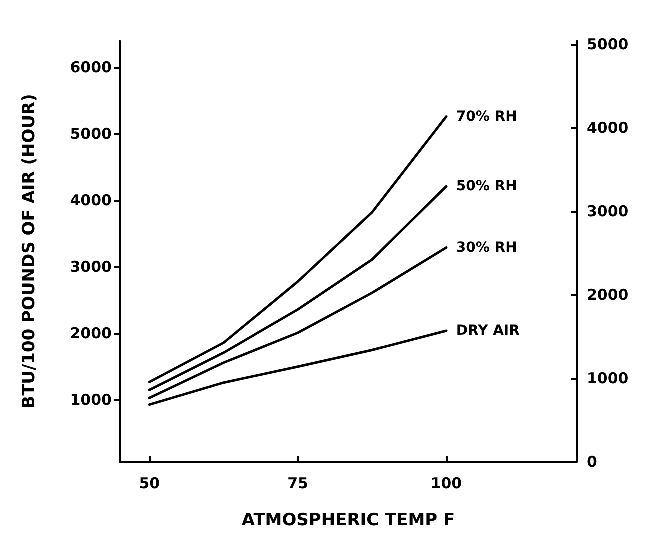  What do you see at coordinates (446, 483) in the screenshot?
I see `x-tick-label: 100` at bounding box center [446, 483].